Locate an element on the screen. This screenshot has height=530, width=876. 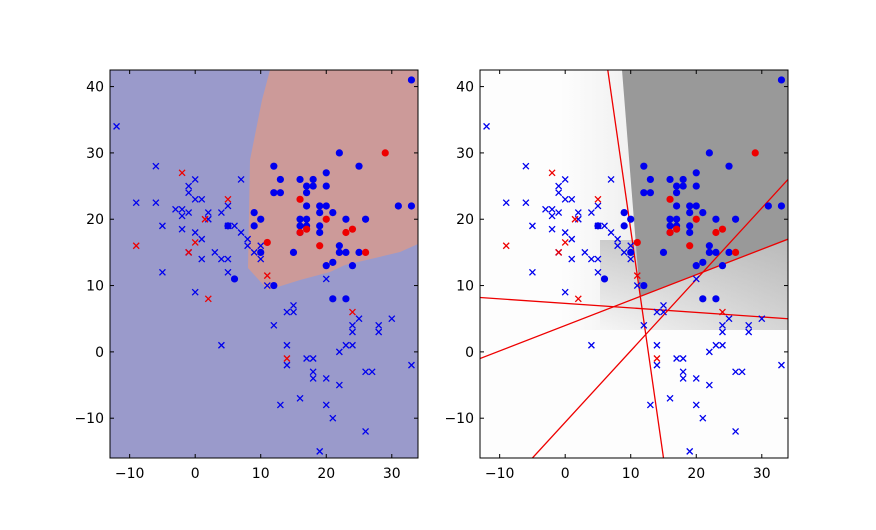
y-tick-label: 40 is located at coordinates (465, 88).